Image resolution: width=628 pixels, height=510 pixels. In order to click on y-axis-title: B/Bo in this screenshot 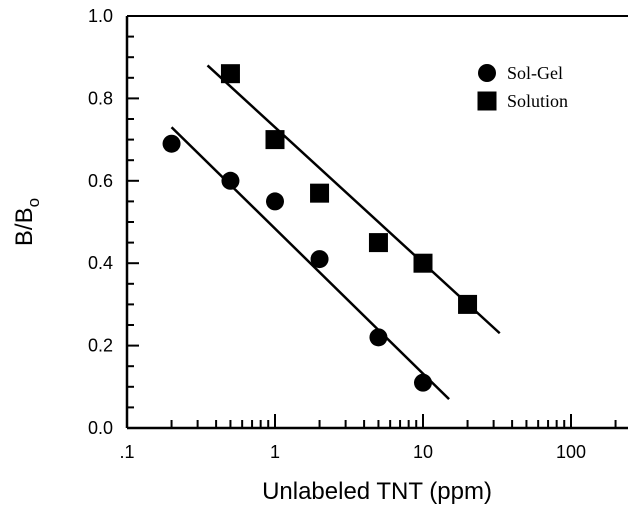, I will do `click(27, 222)`.